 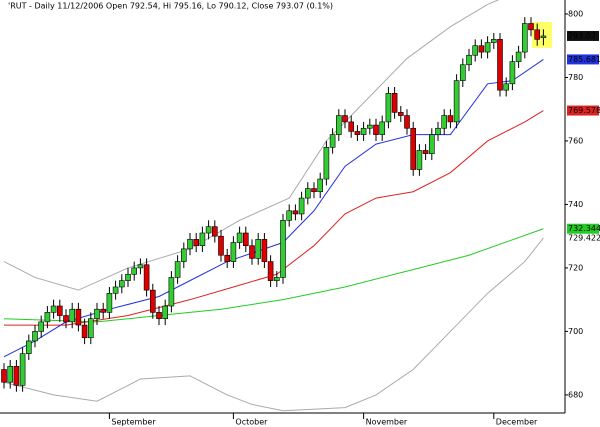 I want to click on y-tick-label: 700, so click(x=575, y=331).